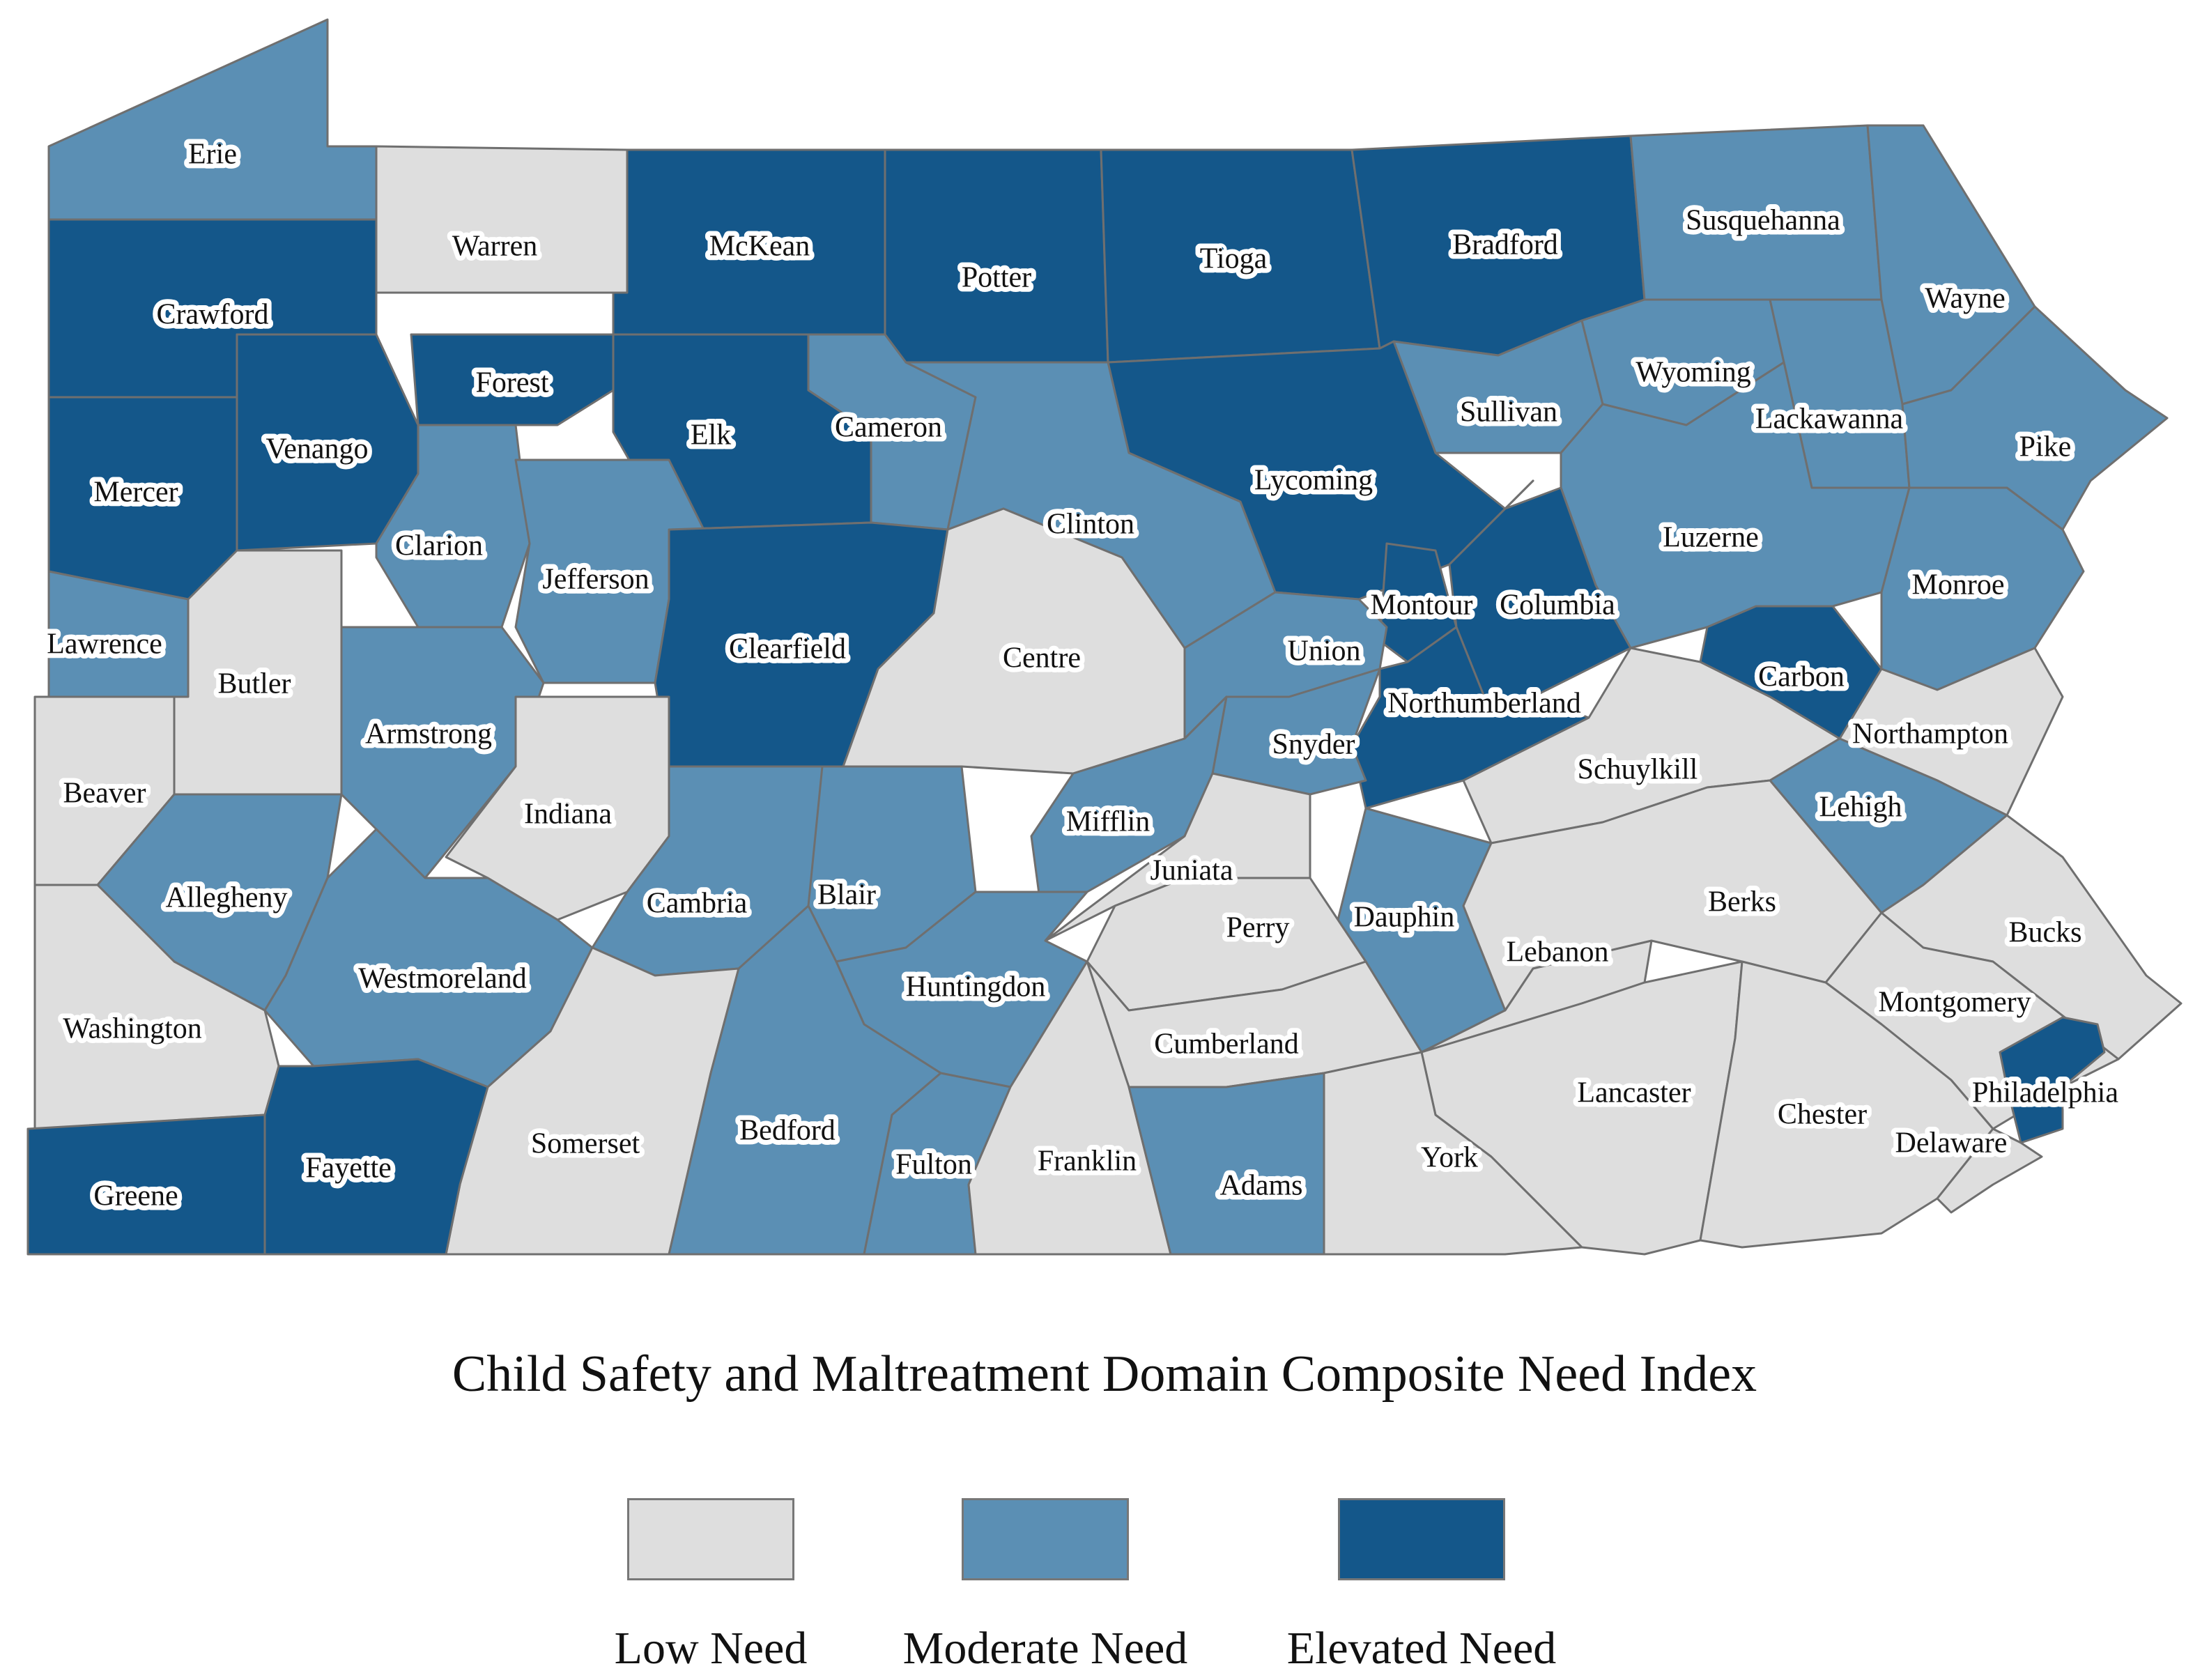 Image resolution: width=2209 pixels, height=1680 pixels. I want to click on county-label-indiana: Indiana, so click(568, 815).